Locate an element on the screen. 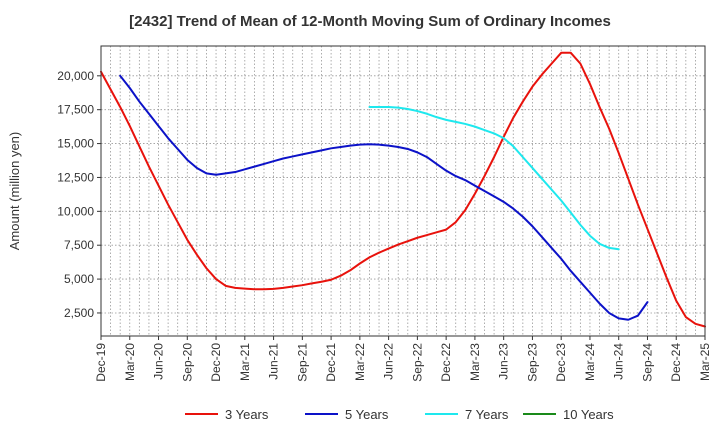  x-tick-label: Mar-23 is located at coordinates (475, 362).